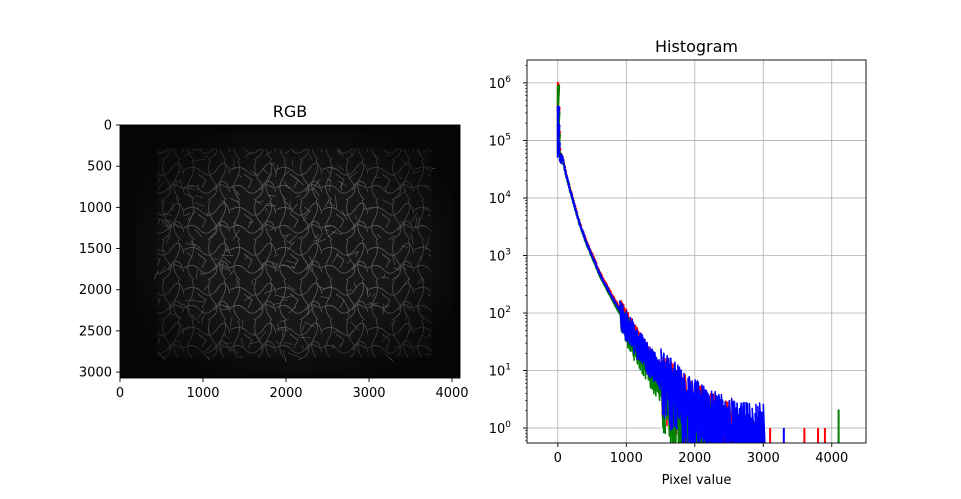 The width and height of the screenshot is (961, 499). Describe the element at coordinates (508, 195) in the screenshot. I see `histogram-y-tick-exponent: 4` at that location.